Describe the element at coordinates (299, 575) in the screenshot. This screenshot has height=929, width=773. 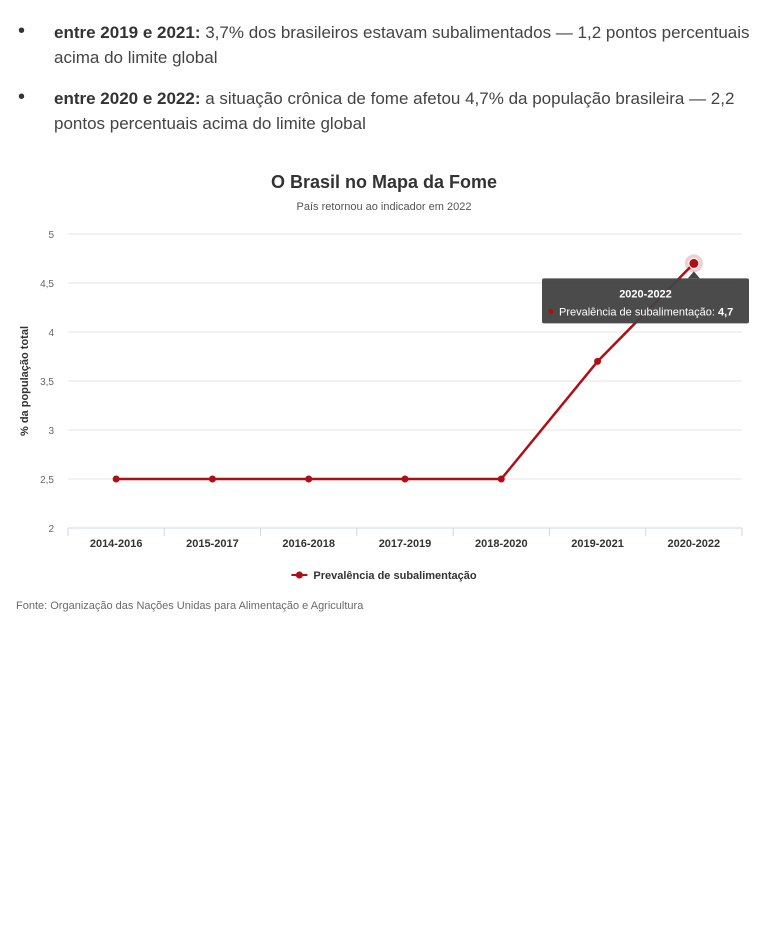
I see `legend-marker` at that location.